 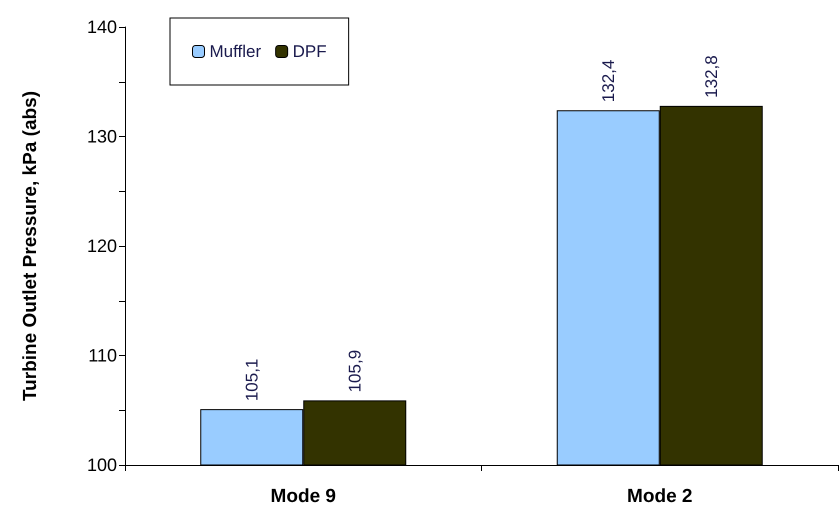 I want to click on legend-label: Muffler, so click(x=236, y=51).